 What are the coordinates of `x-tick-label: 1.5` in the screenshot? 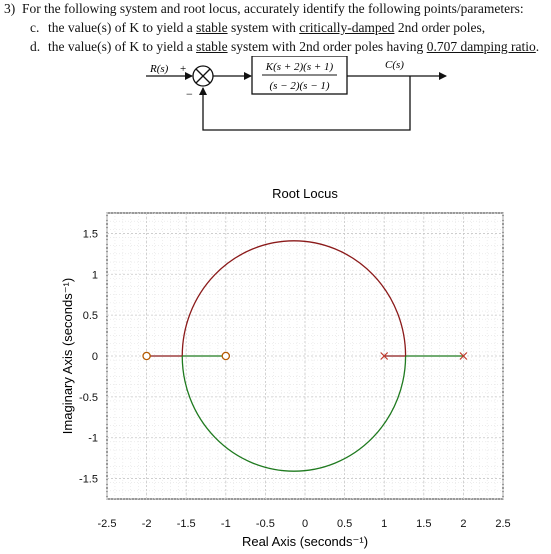 It's located at (423, 524).